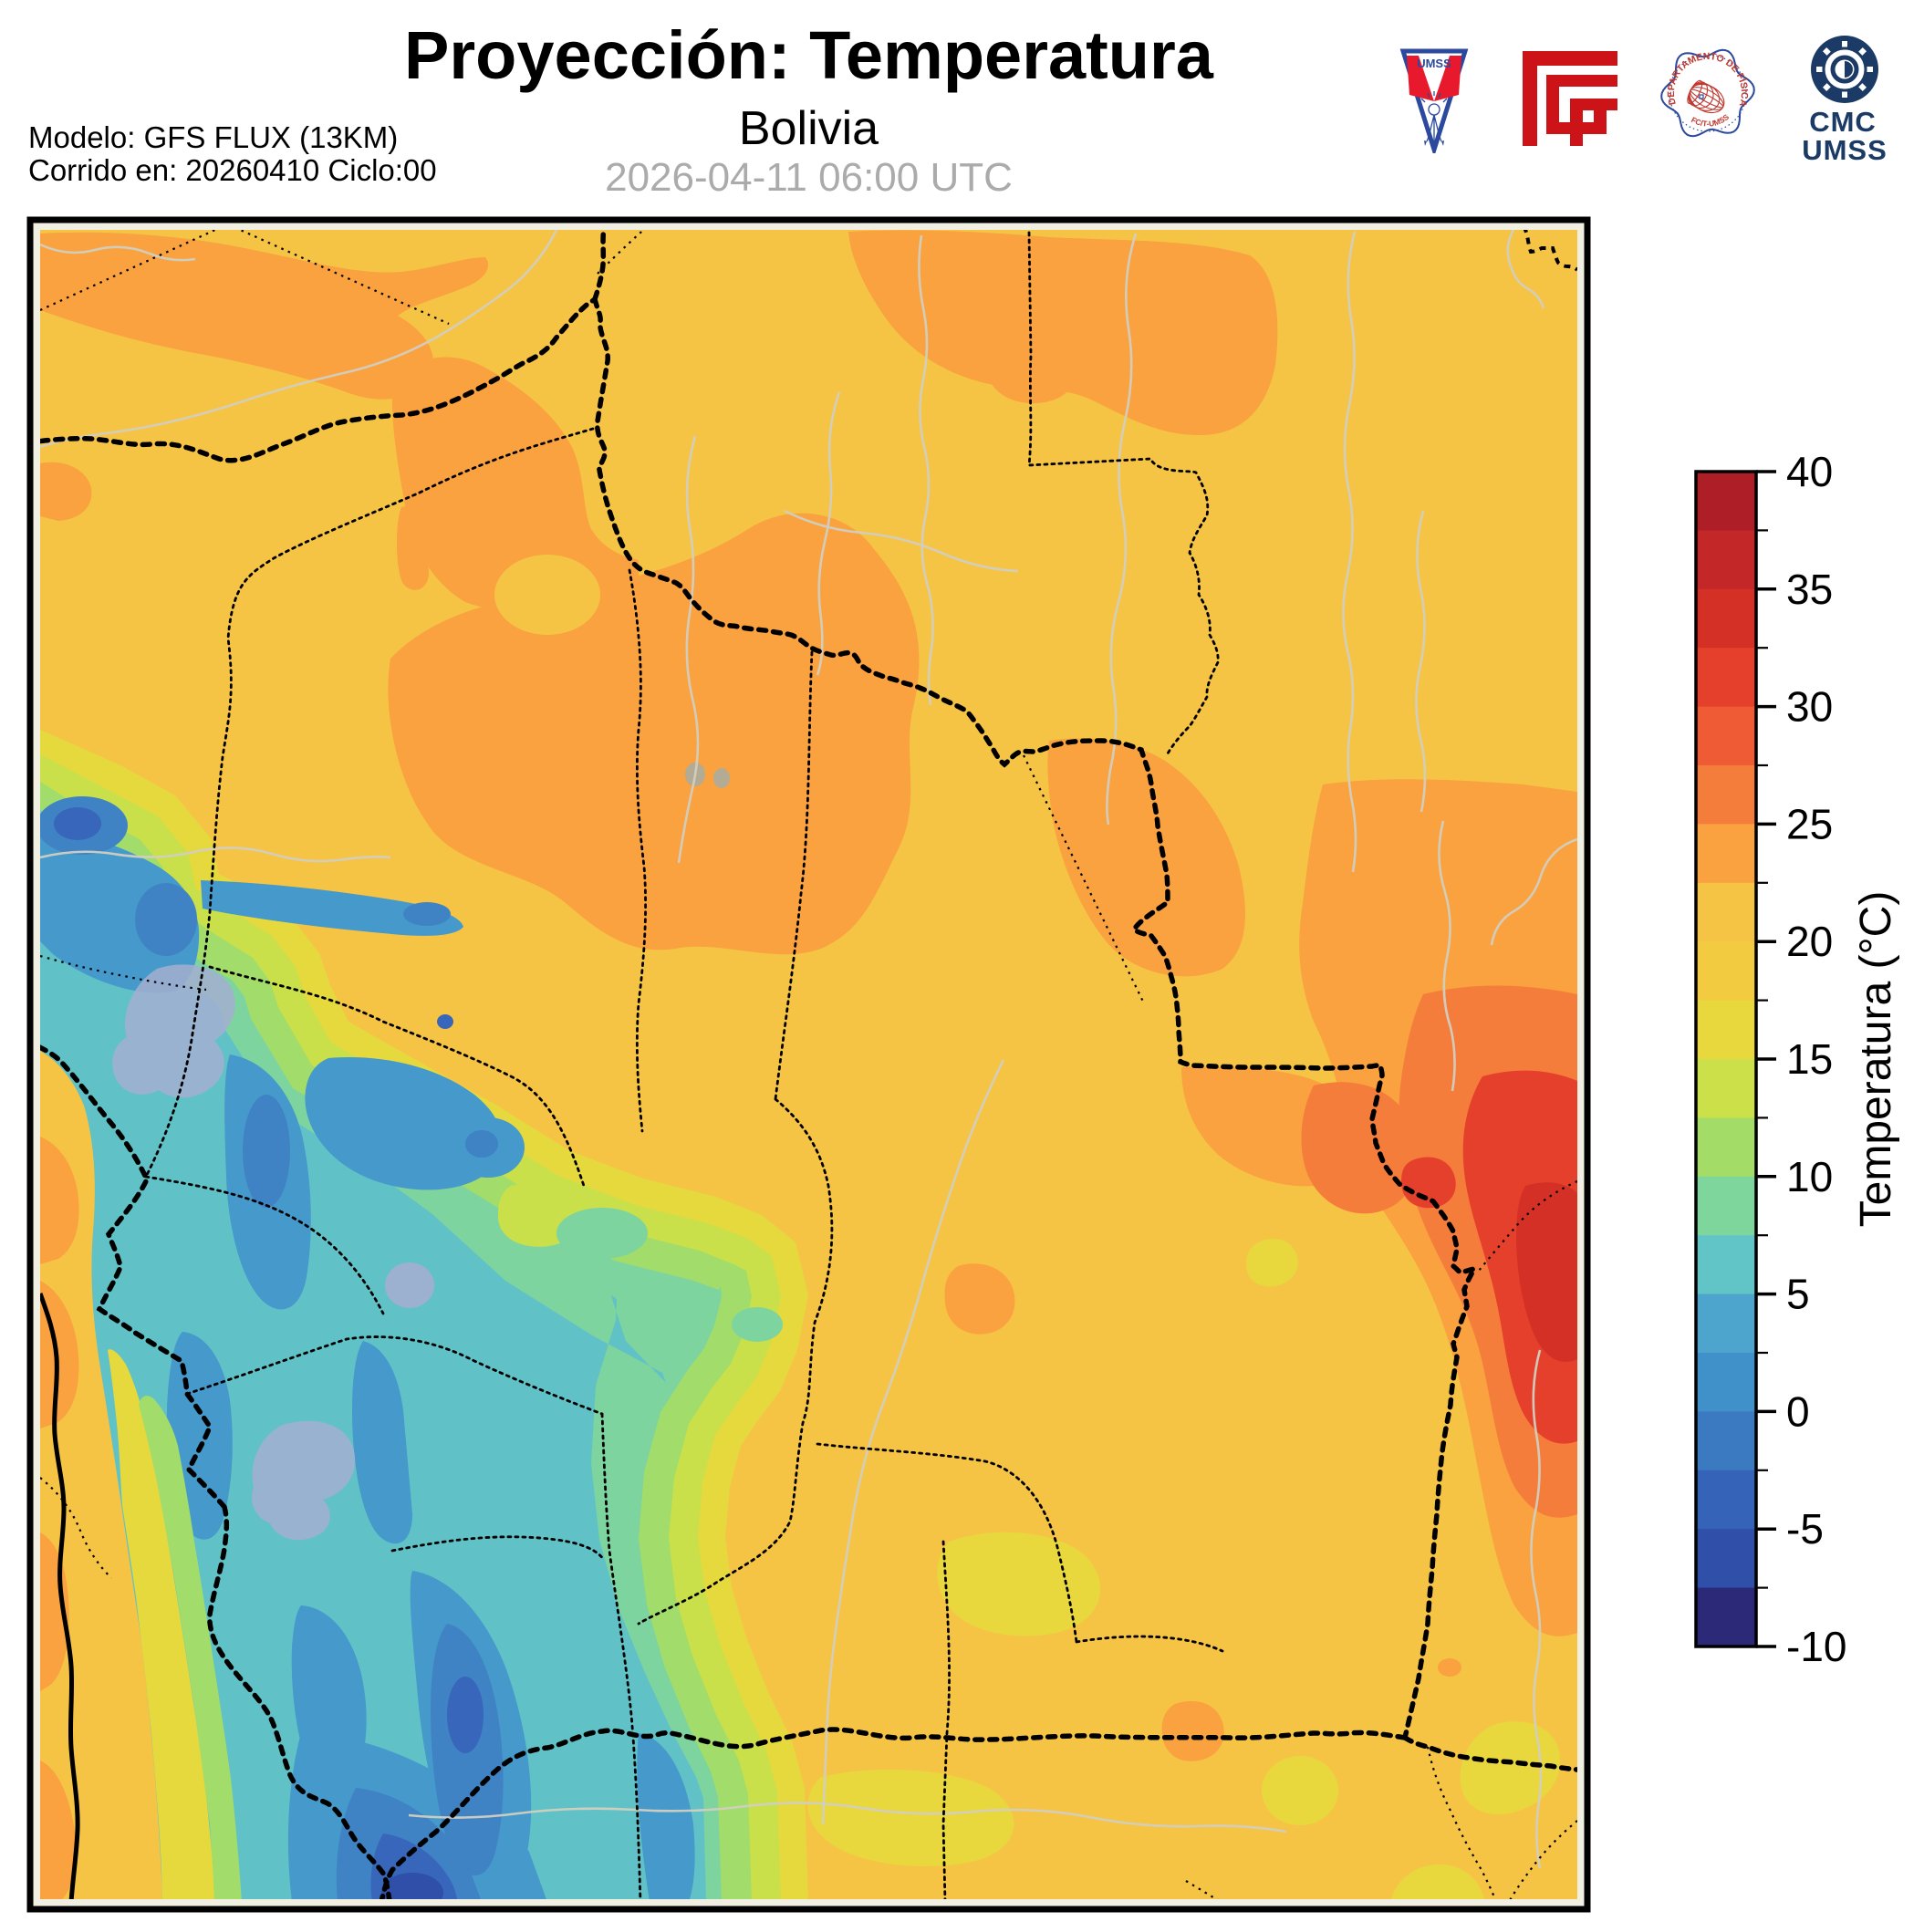 This screenshot has height=1932, width=1924. I want to click on svg-text: CMC, so click(1843, 122).